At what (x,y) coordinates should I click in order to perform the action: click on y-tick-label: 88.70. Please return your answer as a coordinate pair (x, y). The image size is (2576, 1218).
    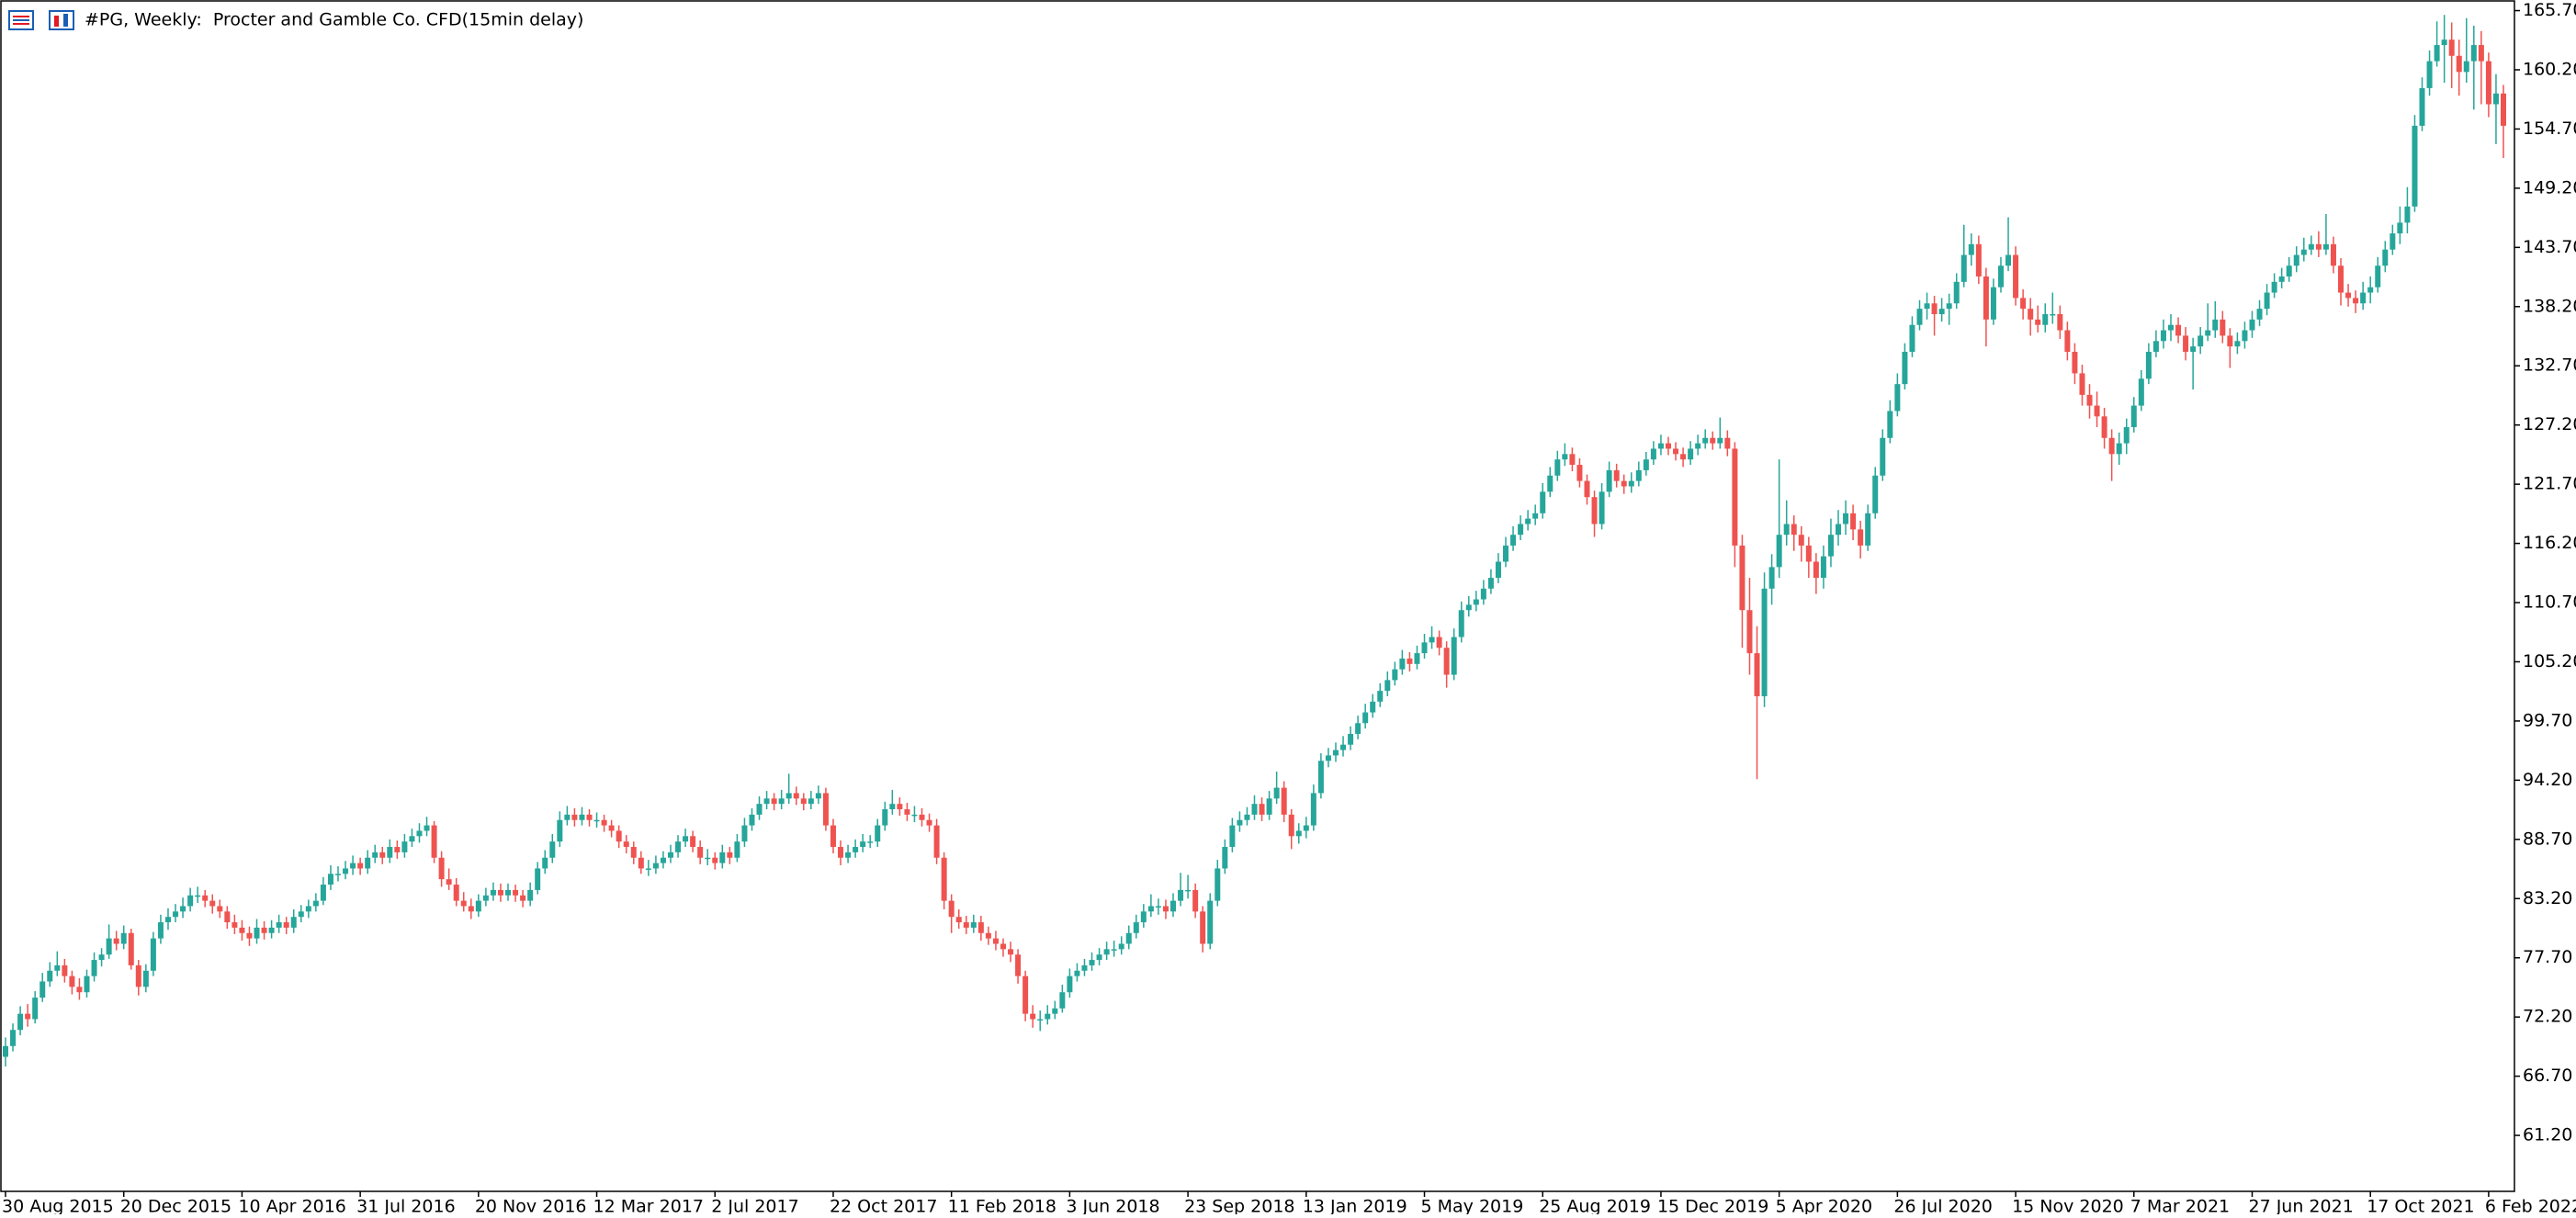
    Looking at the image, I should click on (2547, 839).